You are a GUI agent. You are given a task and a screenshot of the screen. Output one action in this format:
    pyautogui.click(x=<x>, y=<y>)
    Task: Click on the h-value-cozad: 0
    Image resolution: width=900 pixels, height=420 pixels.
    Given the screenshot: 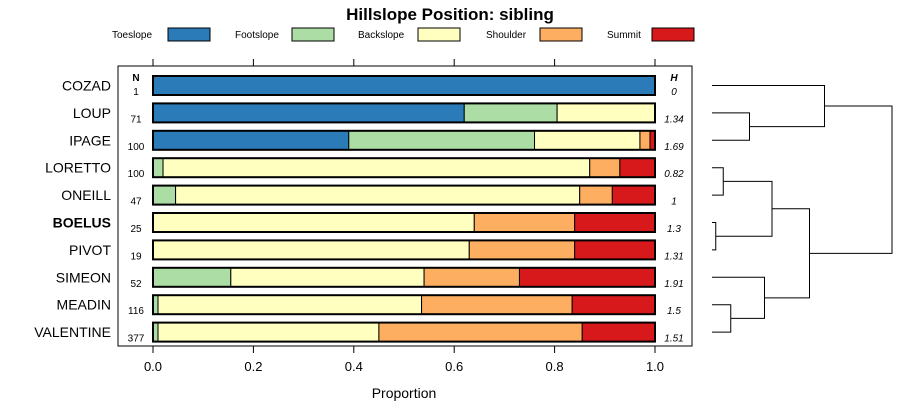 What is the action you would take?
    pyautogui.click(x=674, y=92)
    